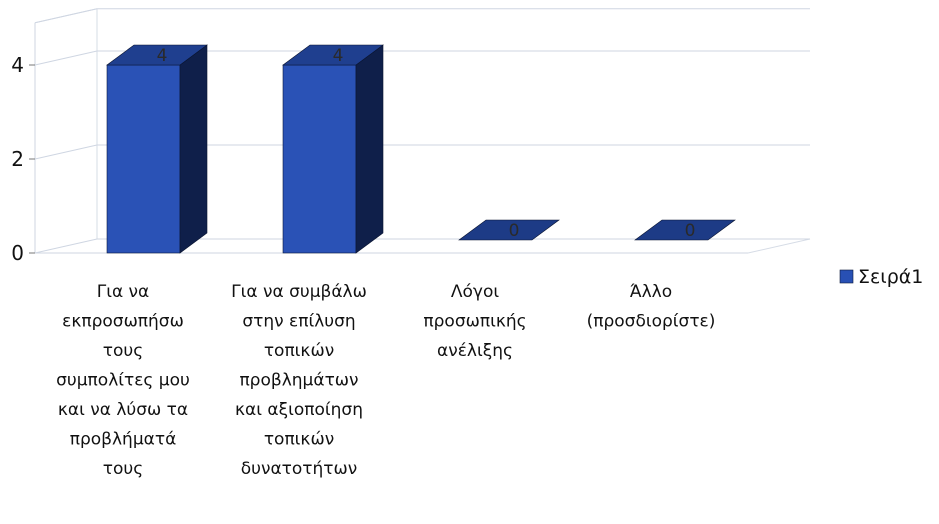 This screenshot has width=939, height=524. I want to click on category-label-line: Για να, so click(123, 292).